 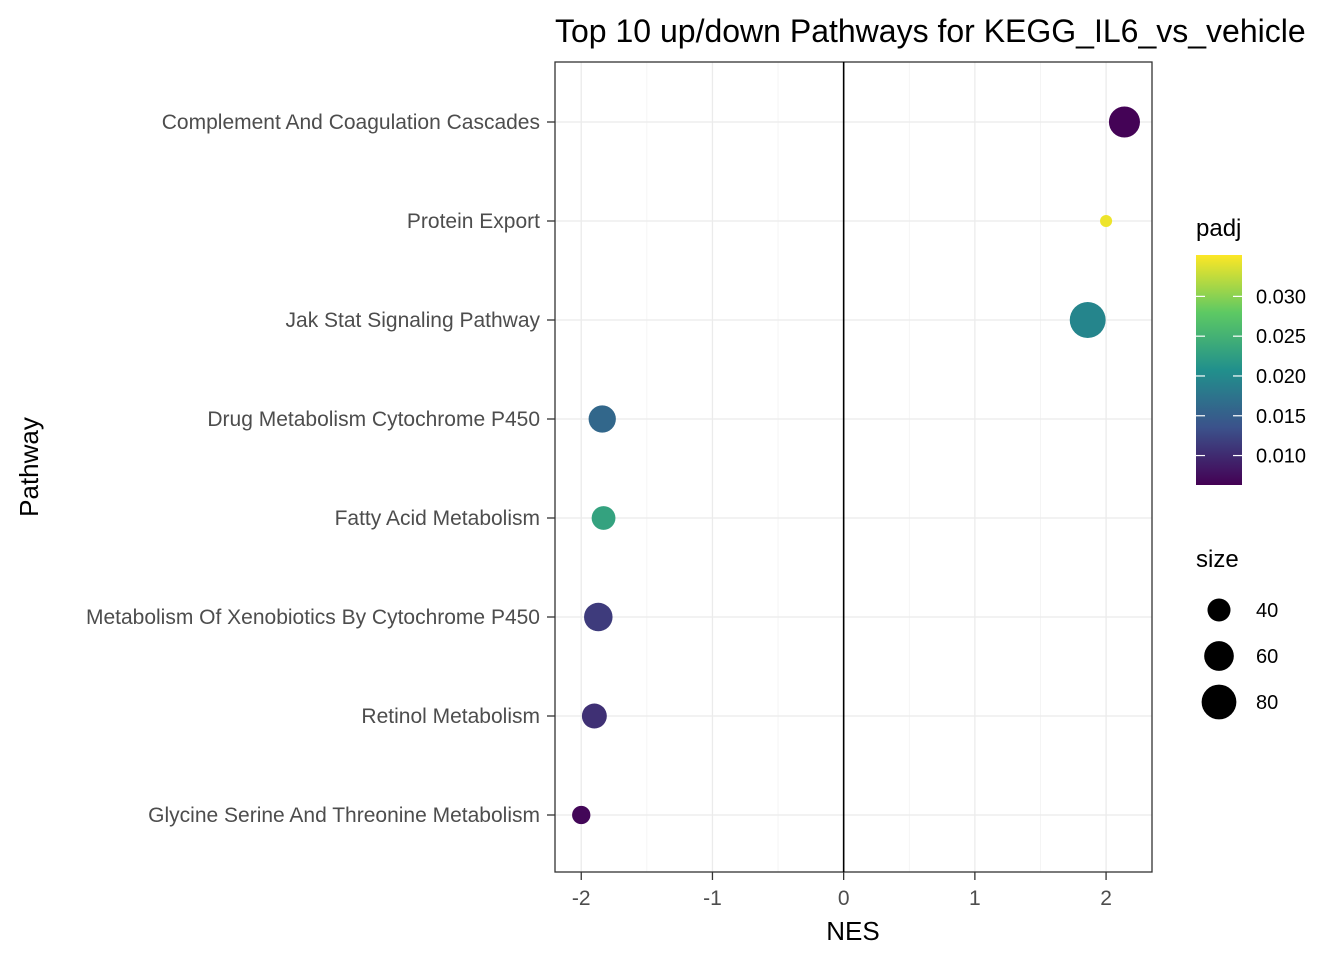 I want to click on color-bar, so click(x=1219, y=370).